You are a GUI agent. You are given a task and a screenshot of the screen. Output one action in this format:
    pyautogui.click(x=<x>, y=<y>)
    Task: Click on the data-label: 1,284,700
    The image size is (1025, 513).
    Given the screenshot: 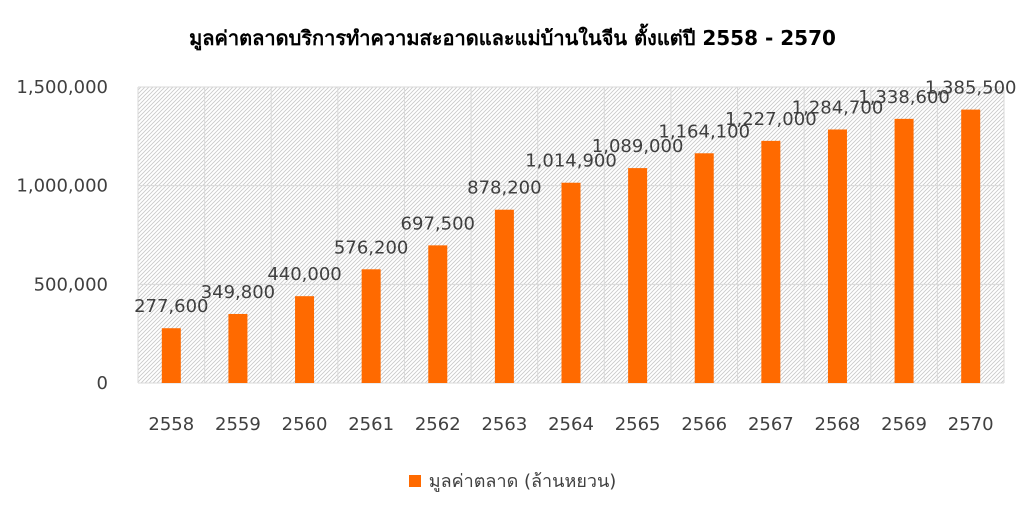 What is the action you would take?
    pyautogui.click(x=838, y=107)
    